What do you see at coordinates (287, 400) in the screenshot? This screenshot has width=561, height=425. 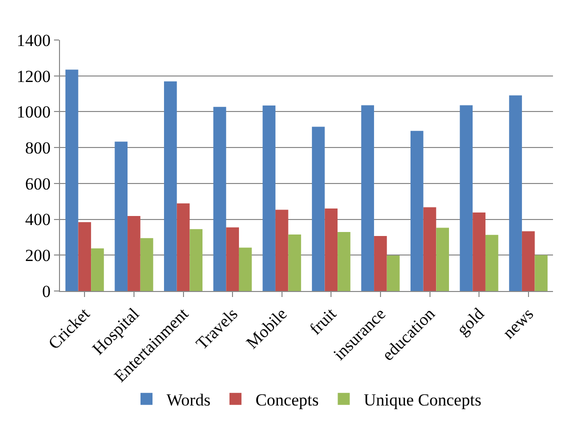 I see `legend-label: Concepts` at bounding box center [287, 400].